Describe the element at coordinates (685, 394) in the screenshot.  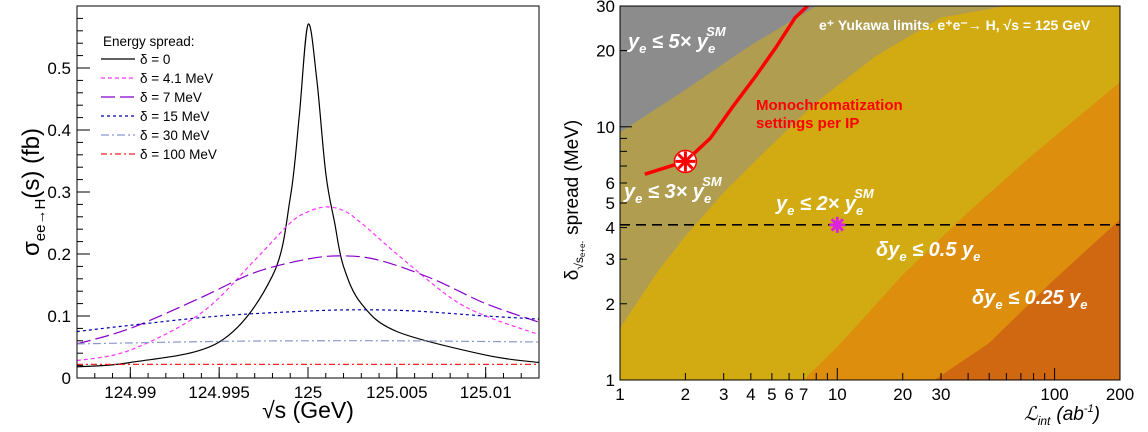
I see `right-x-tick-label-1: 2` at that location.